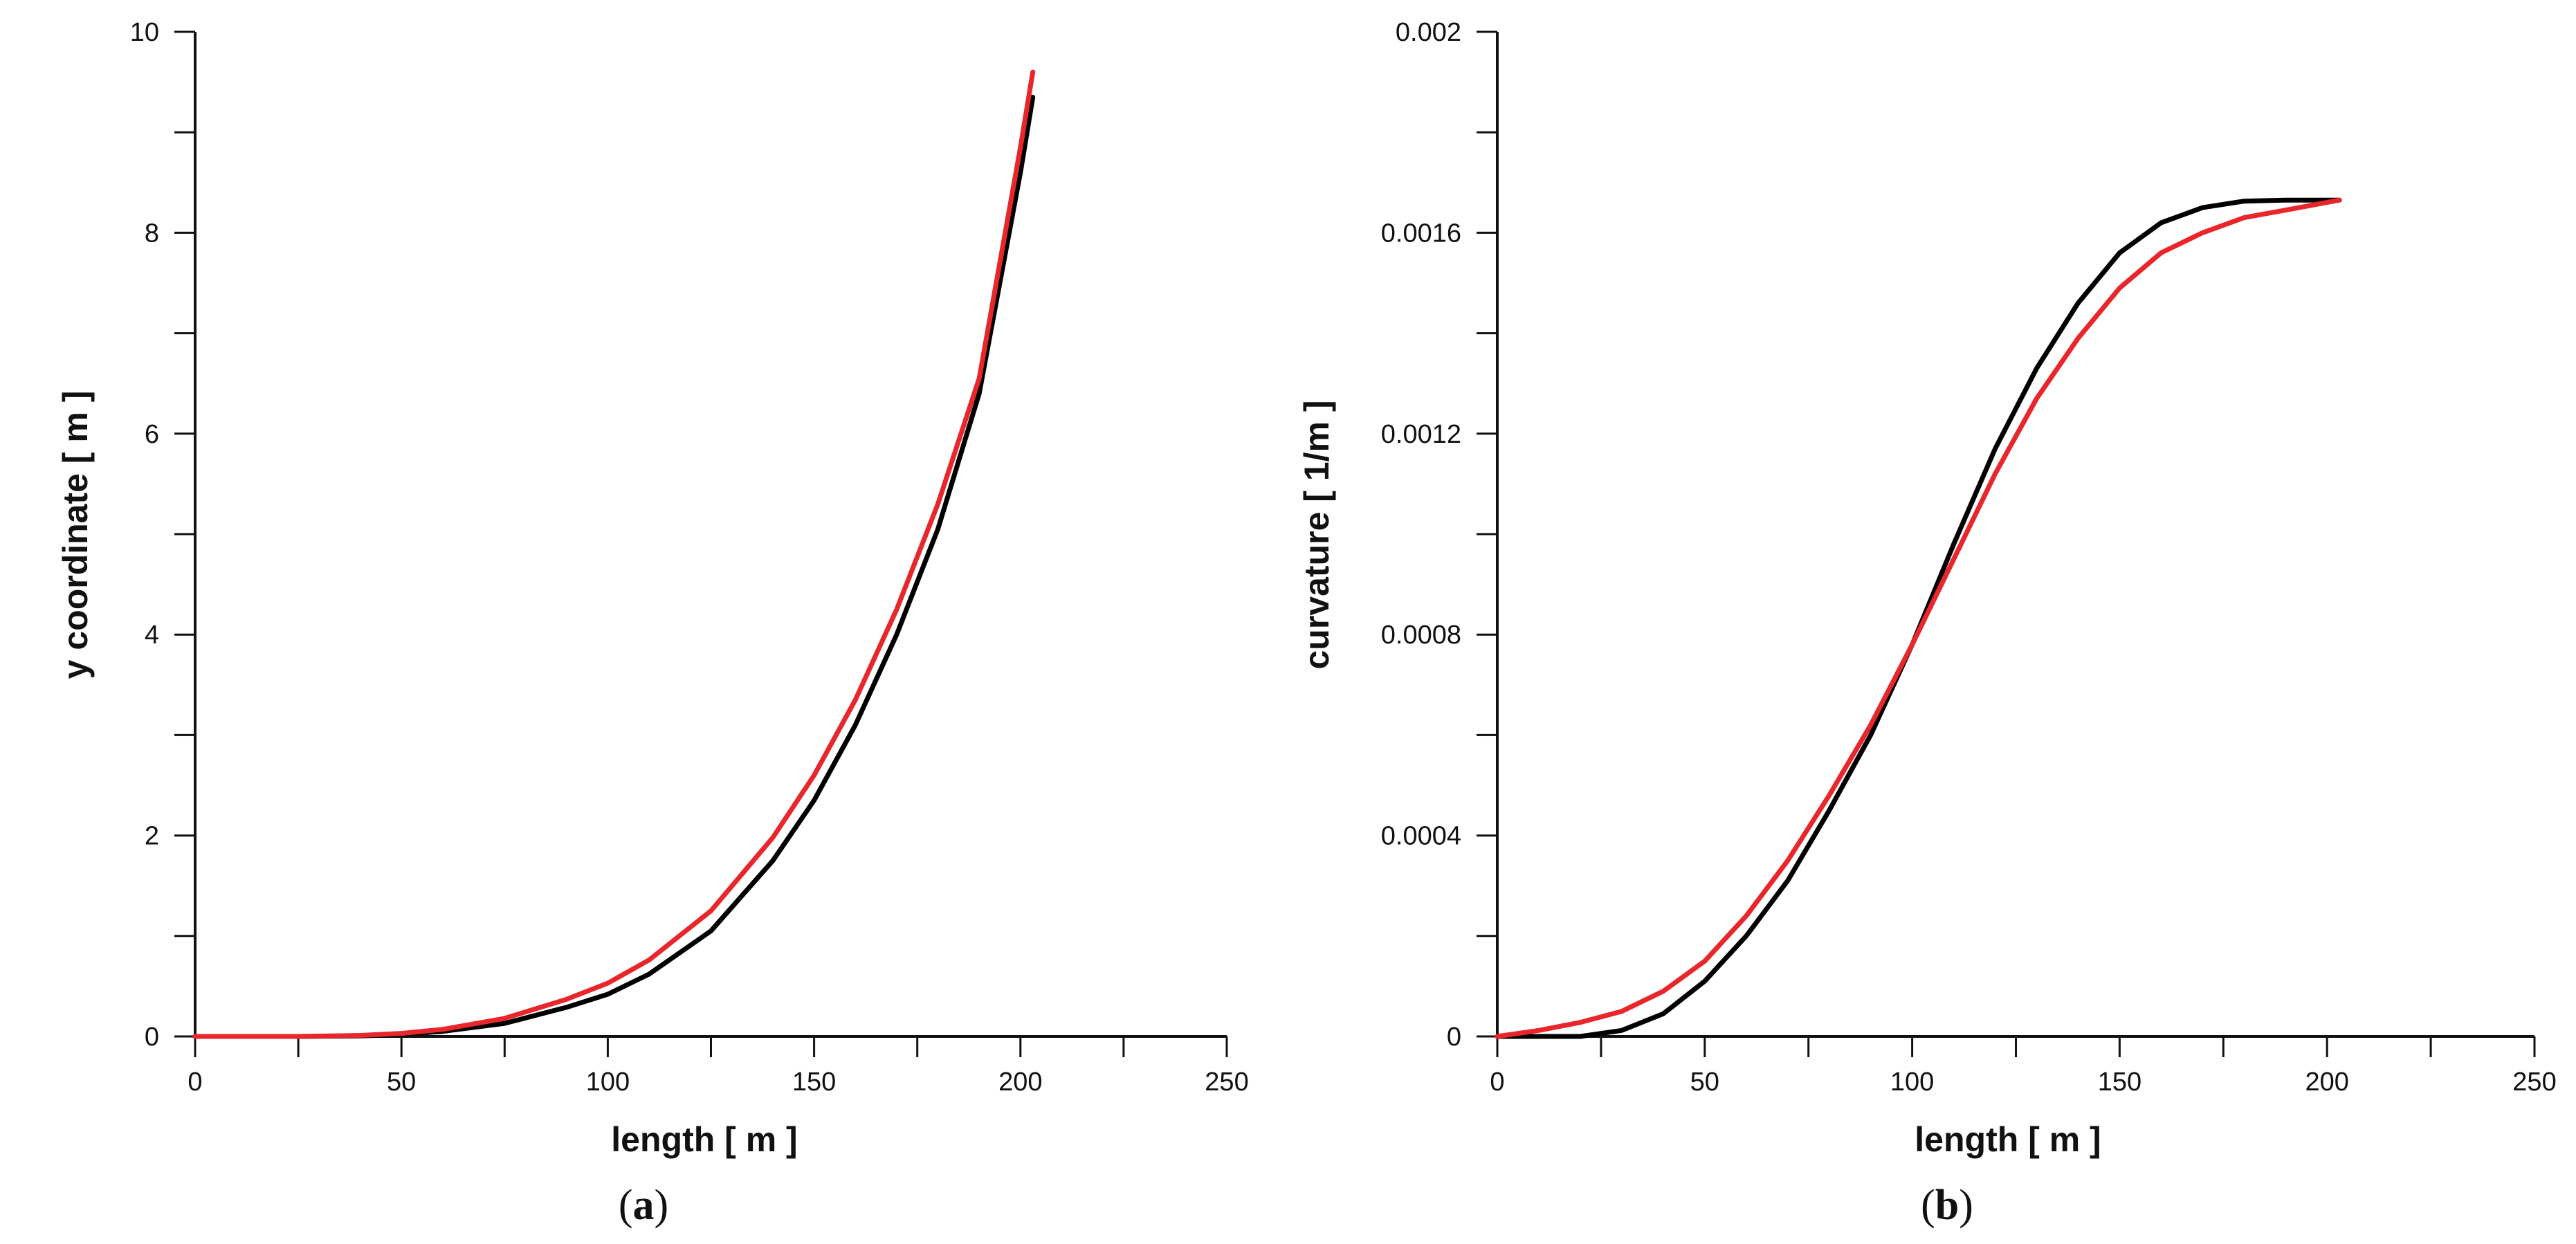 The width and height of the screenshot is (2576, 1244). I want to click on y-tick-label: 4, so click(152, 636).